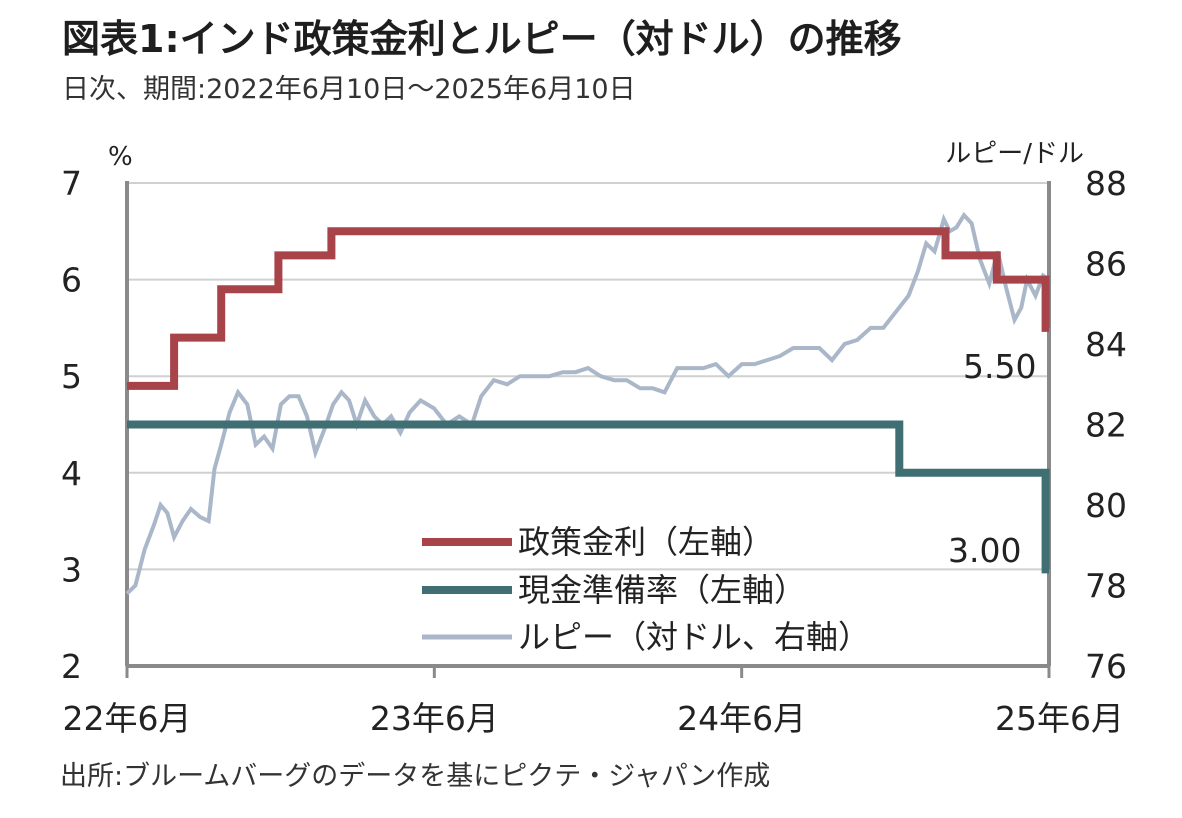 The width and height of the screenshot is (1182, 818). I want to click on y-left-tick-label: 4, so click(71, 473).